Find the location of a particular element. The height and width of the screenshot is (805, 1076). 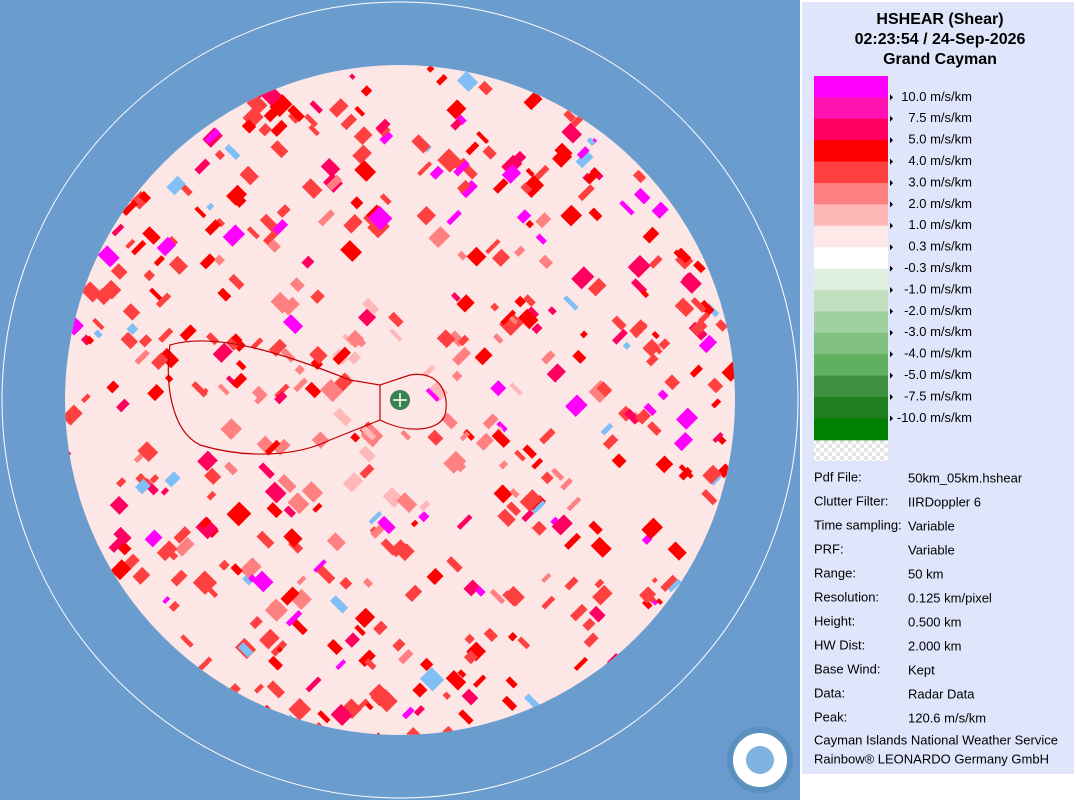

legend-label: -10.0 m/s/km is located at coordinates (934, 417).